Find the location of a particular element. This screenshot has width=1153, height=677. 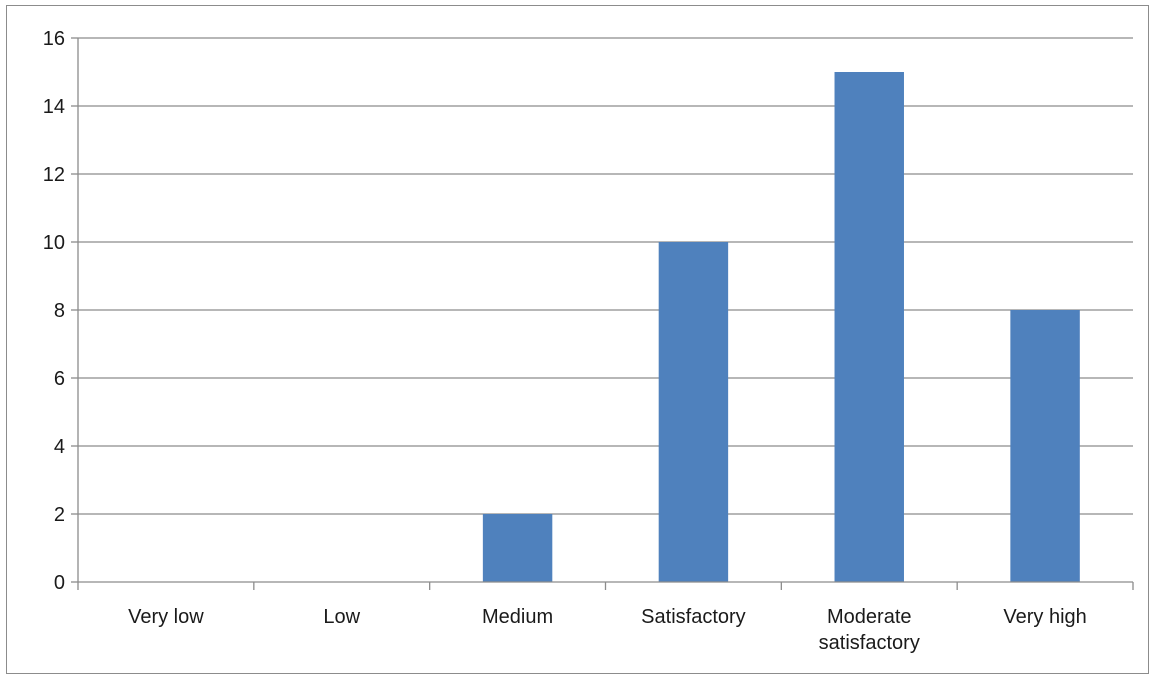

y-tick-label: 14 is located at coordinates (54, 107).